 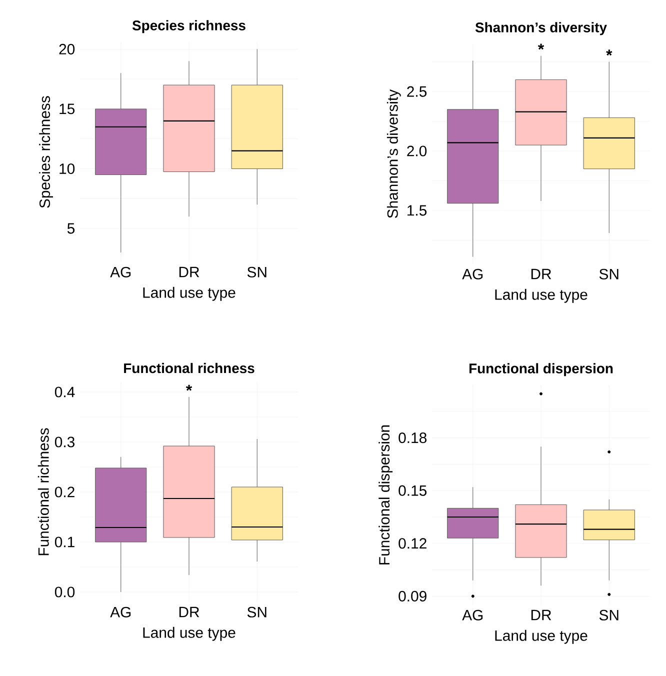 I want to click on y-axis-title: Functional dispersion, so click(x=385, y=494).